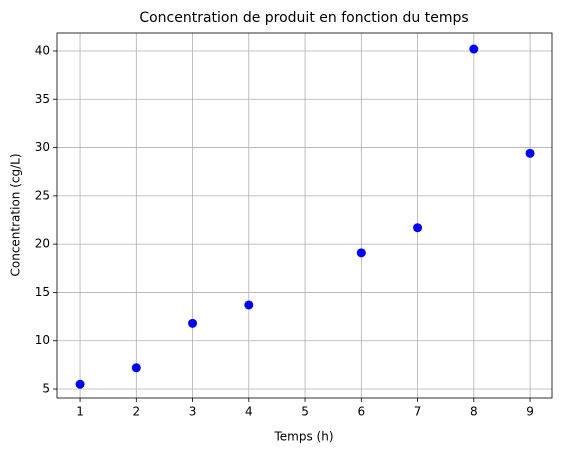  What do you see at coordinates (249, 412) in the screenshot?
I see `x-tick-label: 4` at bounding box center [249, 412].